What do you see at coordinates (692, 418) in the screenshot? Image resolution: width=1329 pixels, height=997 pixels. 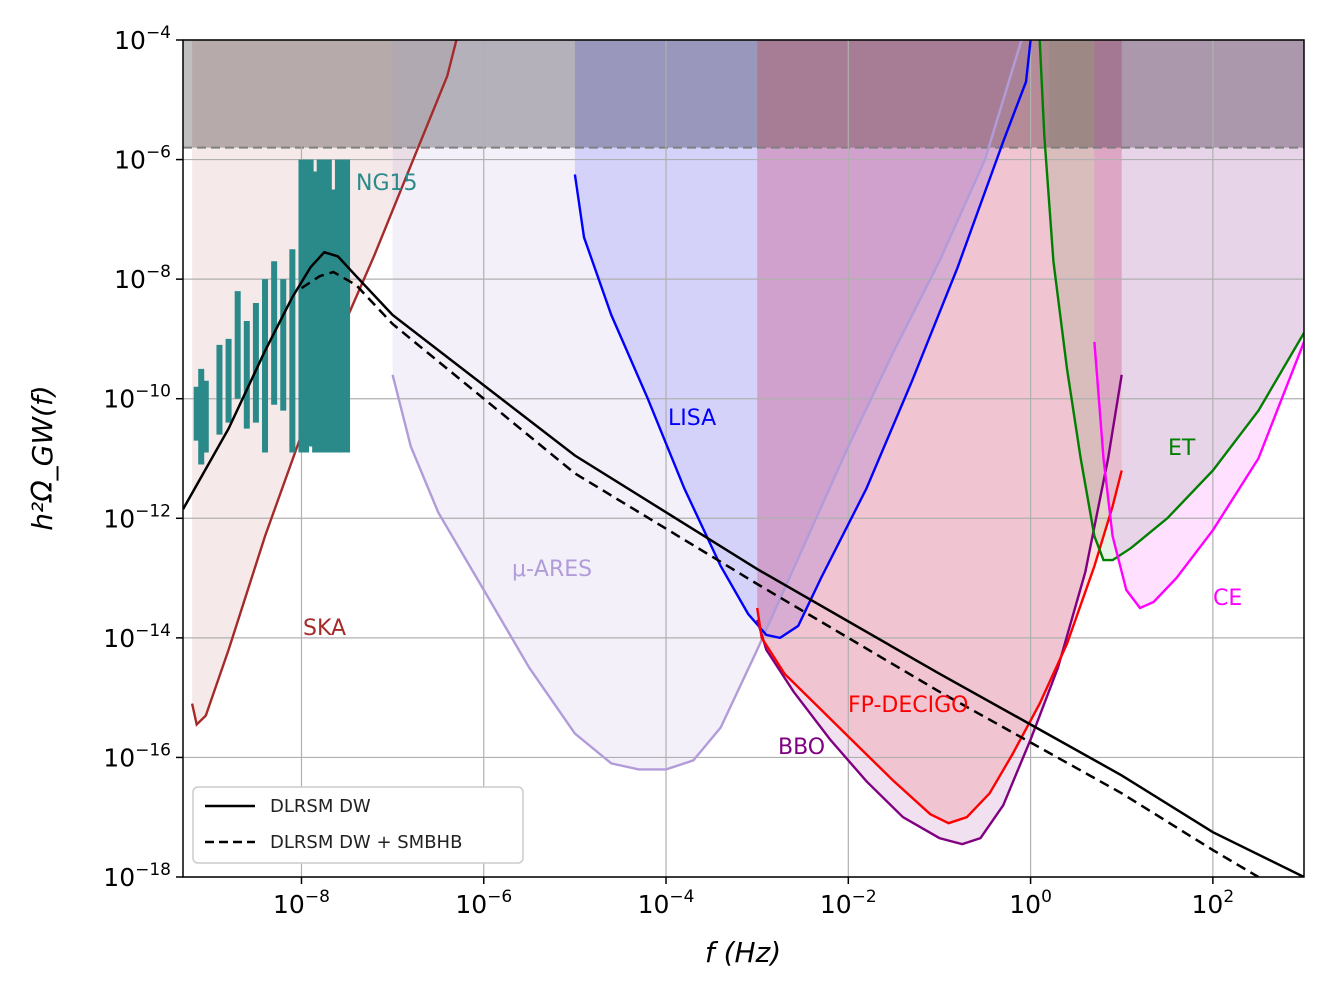 I see `label-lisa: LISA` at bounding box center [692, 418].